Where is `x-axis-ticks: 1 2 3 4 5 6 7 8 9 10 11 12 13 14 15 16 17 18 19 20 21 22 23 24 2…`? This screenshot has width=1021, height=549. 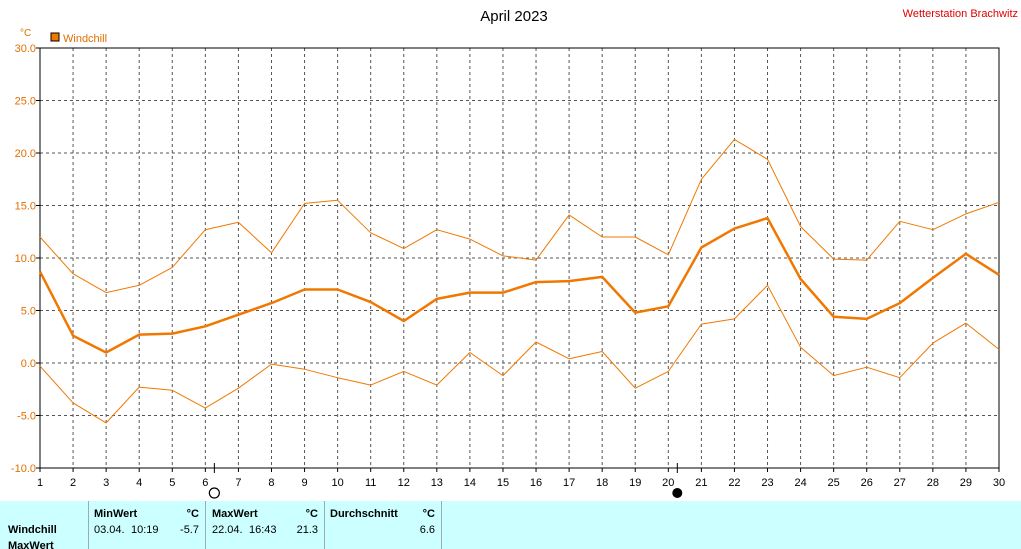 x-axis-ticks: 1 2 3 4 5 6 7 8 9 10 11 12 13 14 15 16 17 18 19 20 21 22 23 24 2… is located at coordinates (521, 478).